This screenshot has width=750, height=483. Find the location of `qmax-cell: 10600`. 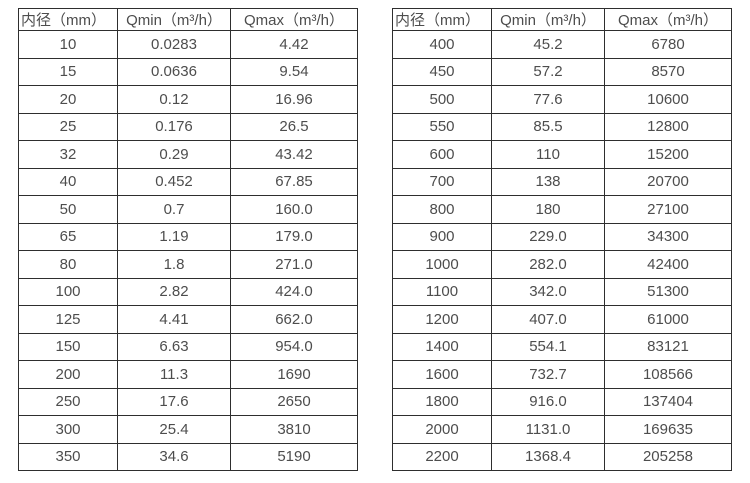

qmax-cell: 10600 is located at coordinates (668, 99).